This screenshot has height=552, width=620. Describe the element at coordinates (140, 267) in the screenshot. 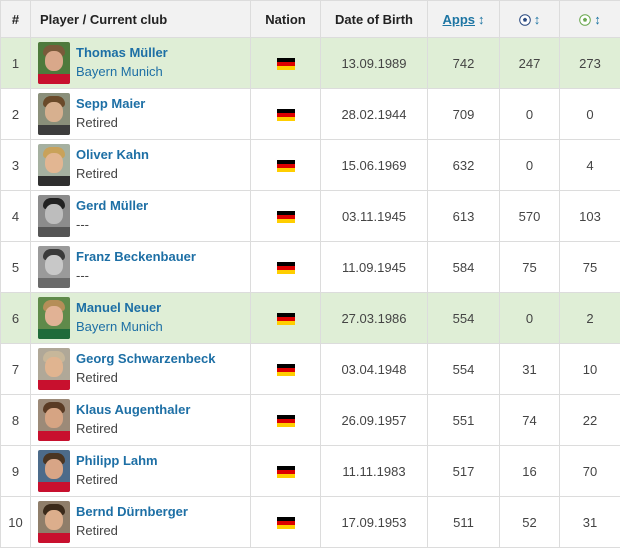

I see `player-cell: Franz Beckenbauer ---` at that location.